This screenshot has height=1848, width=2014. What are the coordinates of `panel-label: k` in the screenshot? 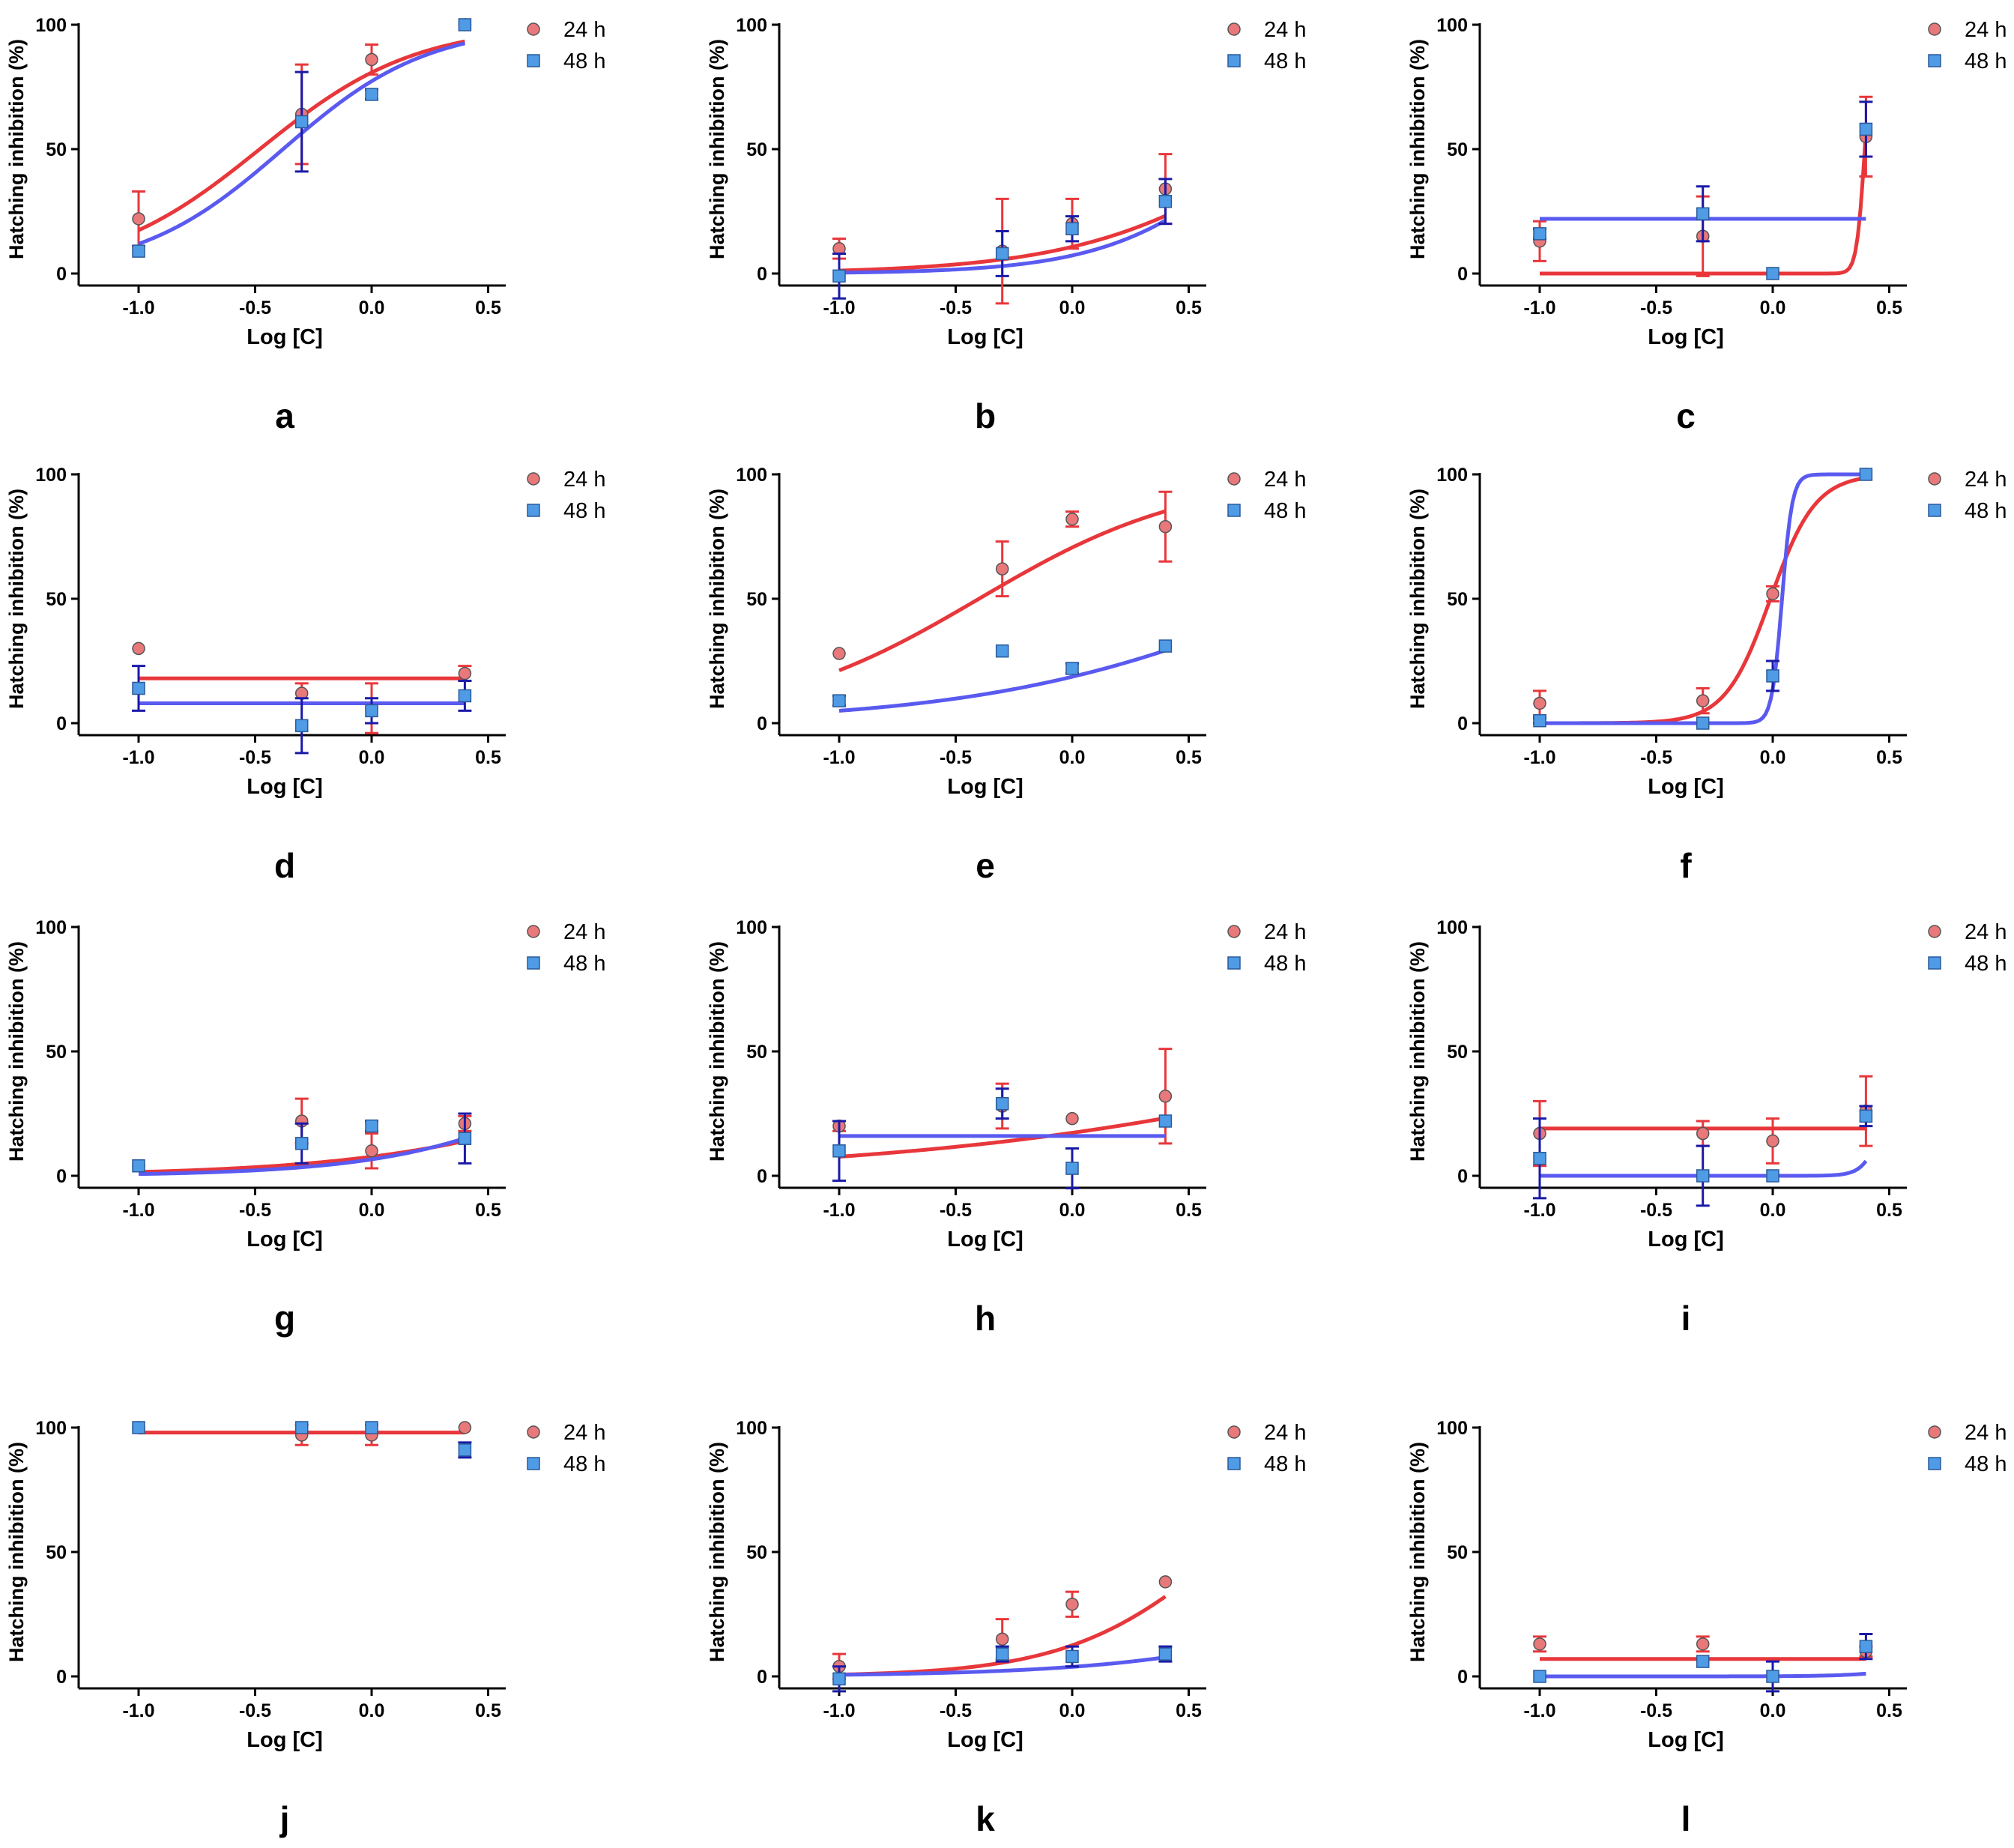 It's located at (985, 1818).